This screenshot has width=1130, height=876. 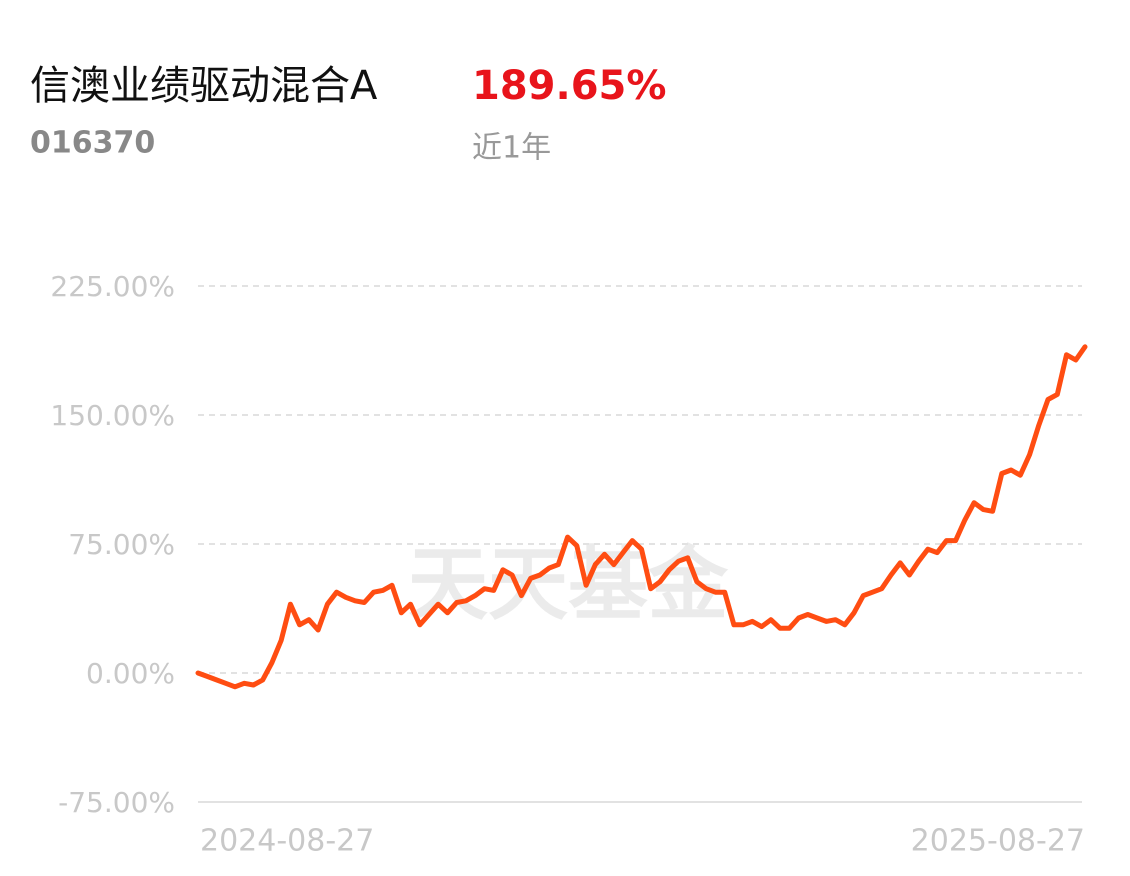 I want to click on y-tick-label: 0.00%, so click(x=130, y=673).